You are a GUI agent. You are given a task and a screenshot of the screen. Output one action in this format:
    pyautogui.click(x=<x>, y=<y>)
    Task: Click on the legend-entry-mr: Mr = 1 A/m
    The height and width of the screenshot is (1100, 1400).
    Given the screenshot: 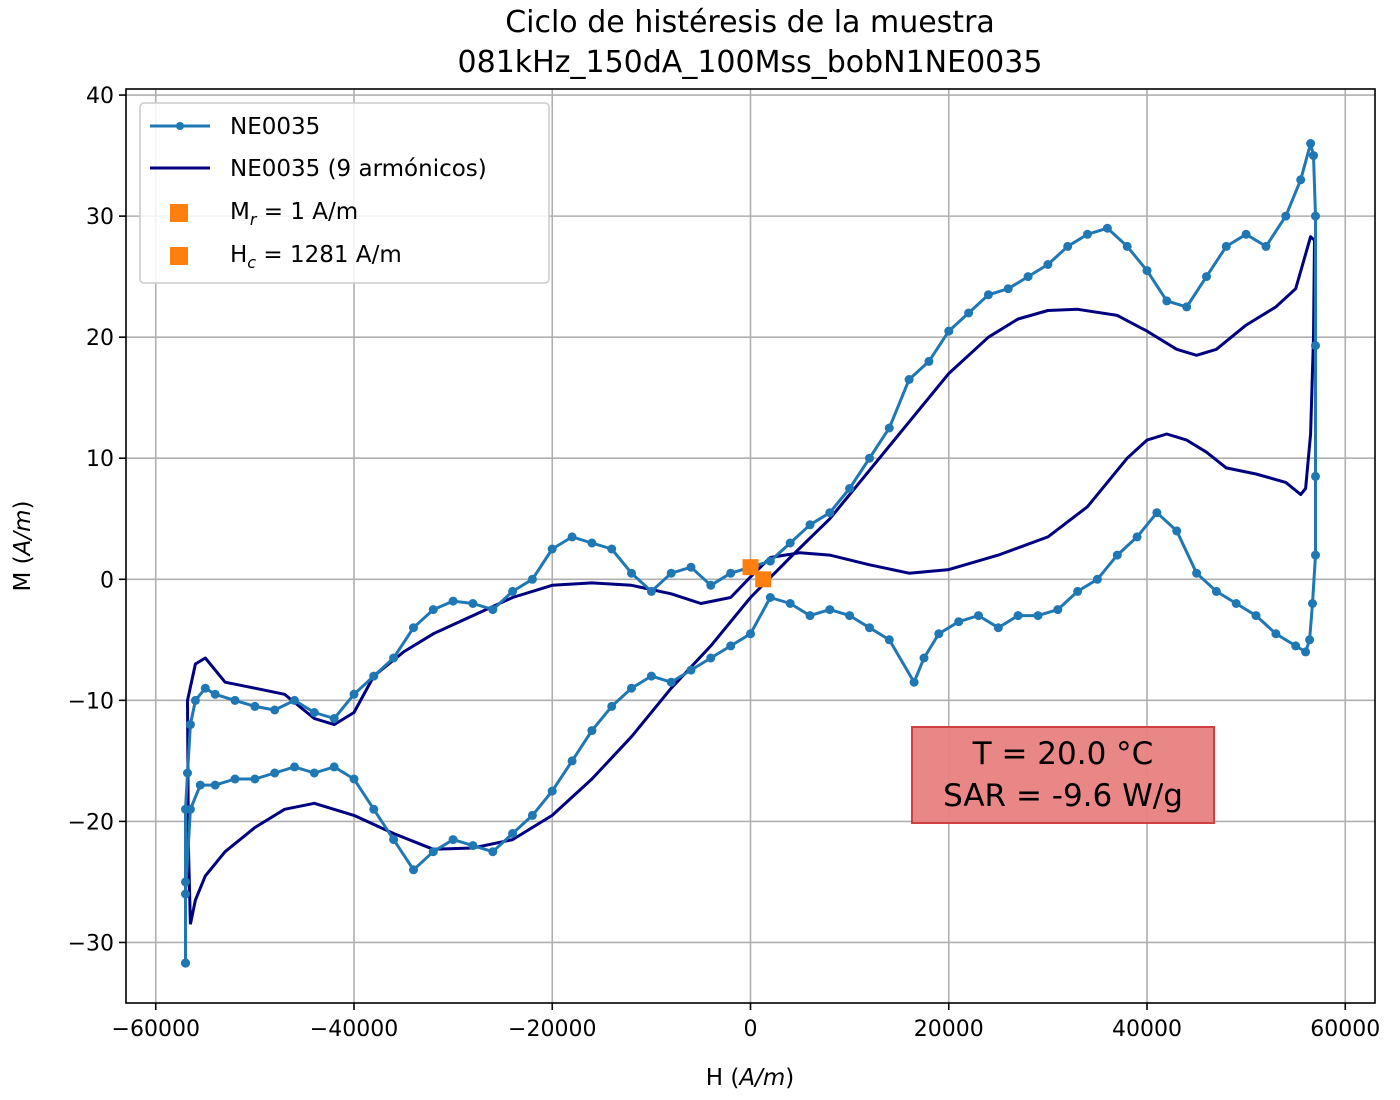 What is the action you would take?
    pyautogui.click(x=264, y=214)
    